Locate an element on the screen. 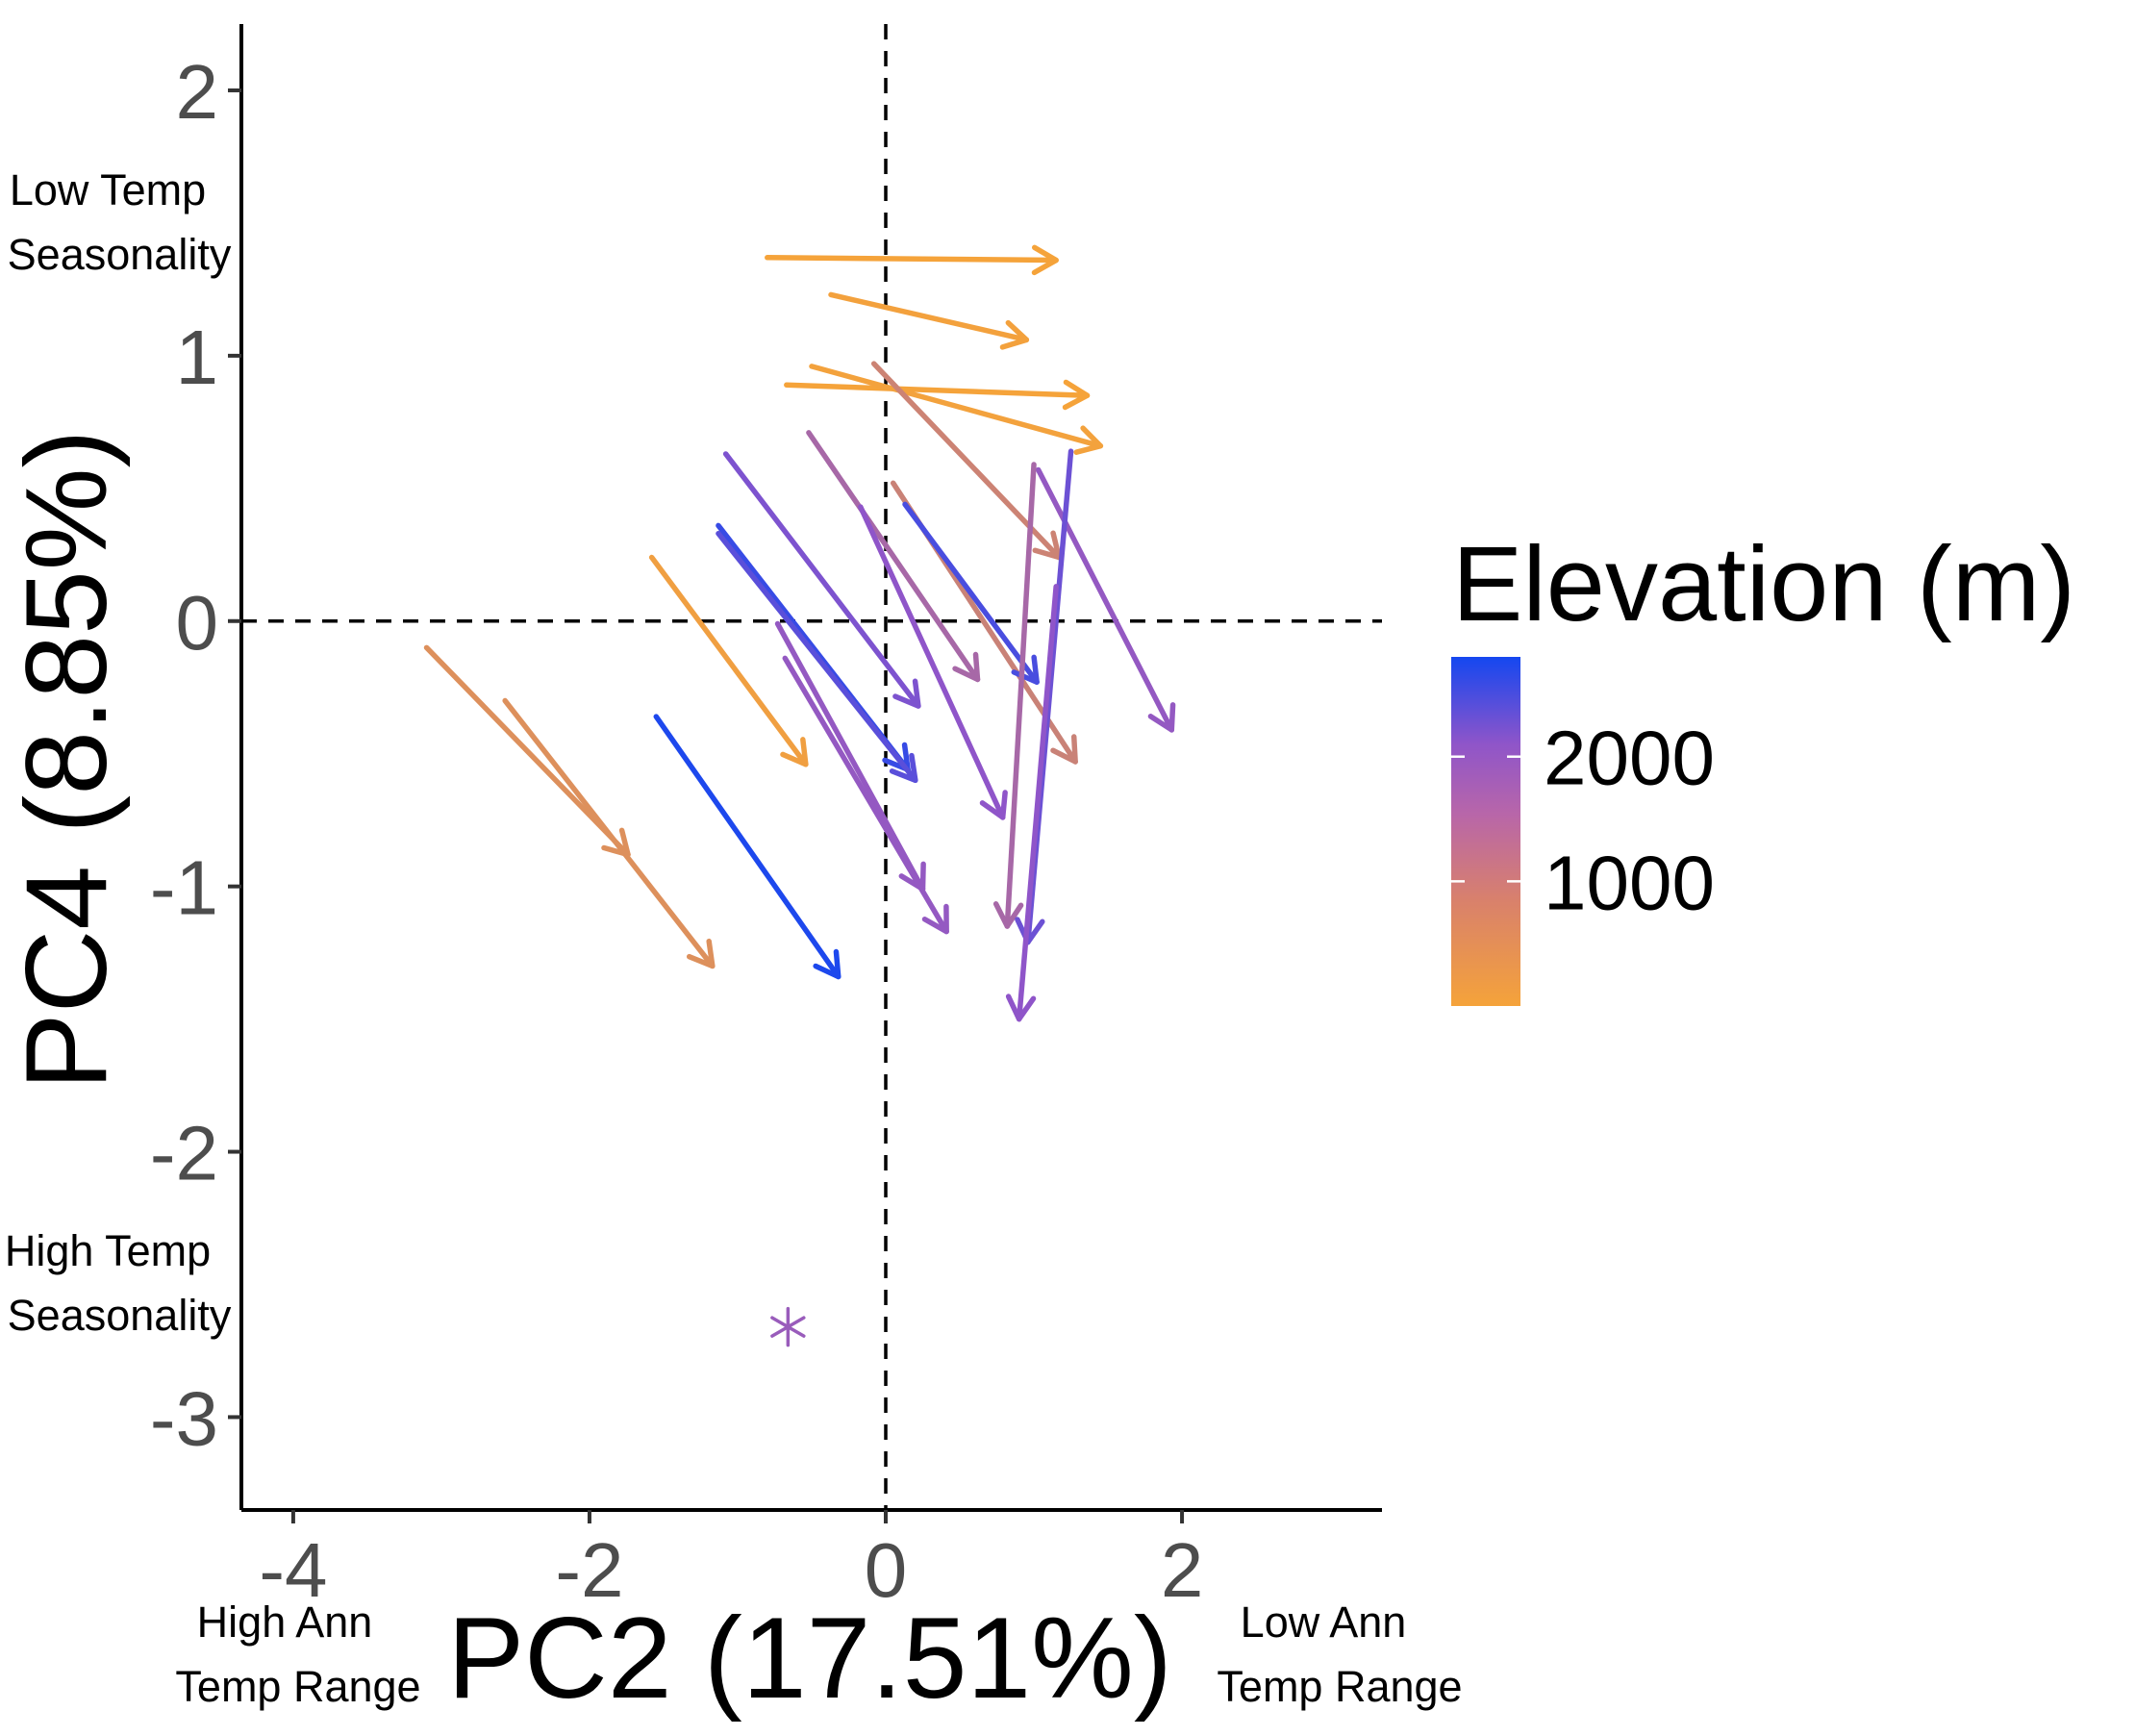 Image resolution: width=2135 pixels, height=1736 pixels. y-tick-label: -2 is located at coordinates (184, 1153).